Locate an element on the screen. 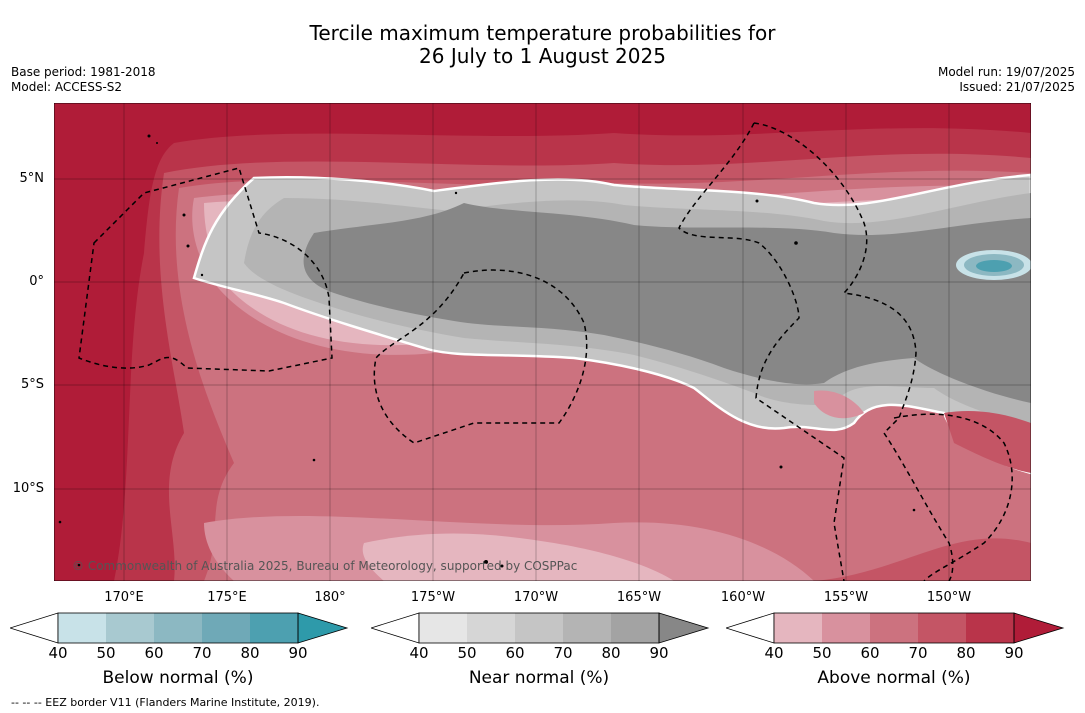  above-40-south-patch is located at coordinates (518, 557).